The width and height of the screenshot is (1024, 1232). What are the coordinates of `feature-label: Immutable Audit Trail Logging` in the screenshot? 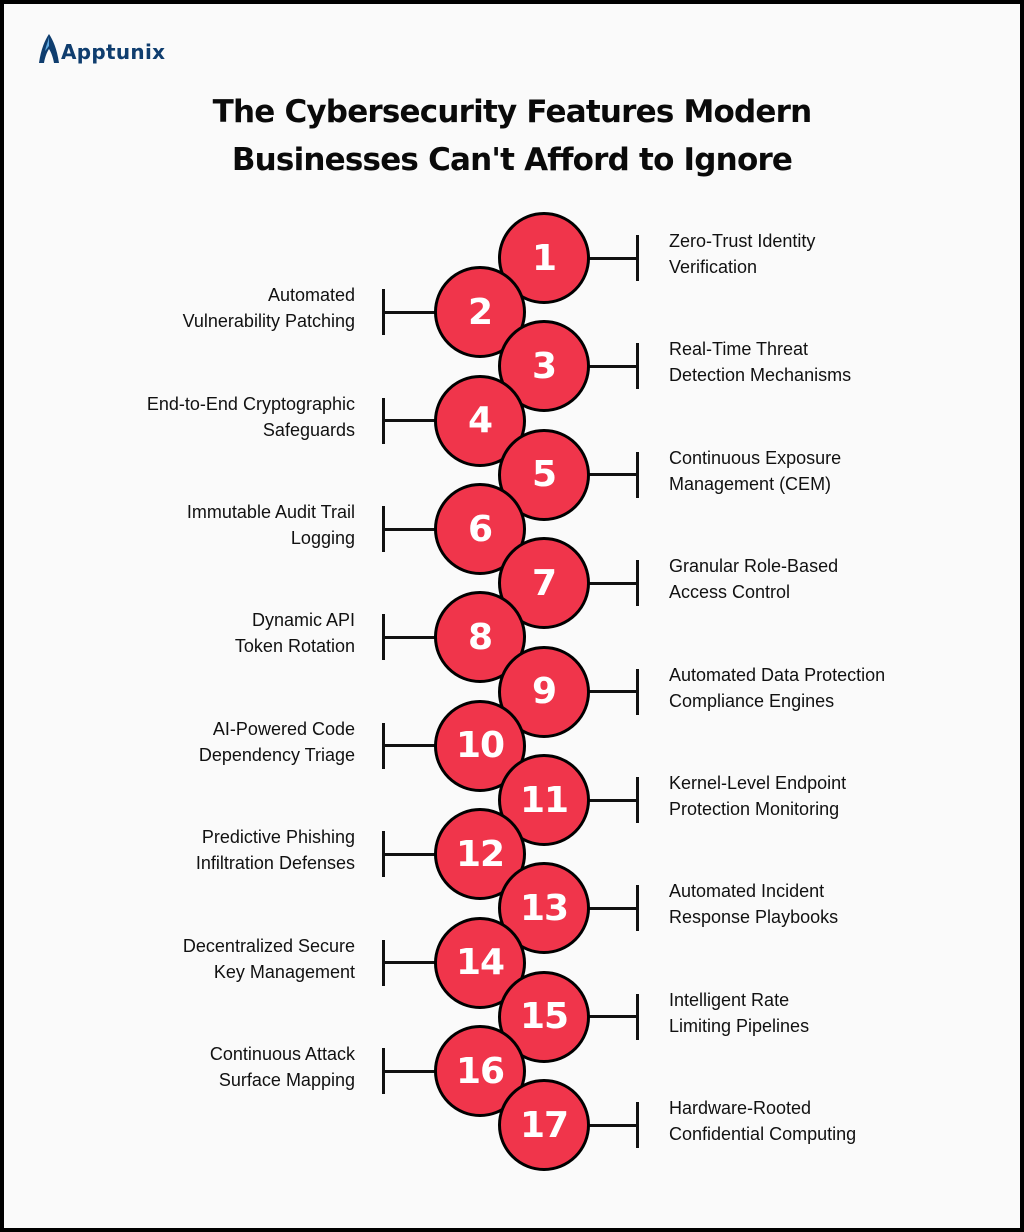 It's located at (271, 525).